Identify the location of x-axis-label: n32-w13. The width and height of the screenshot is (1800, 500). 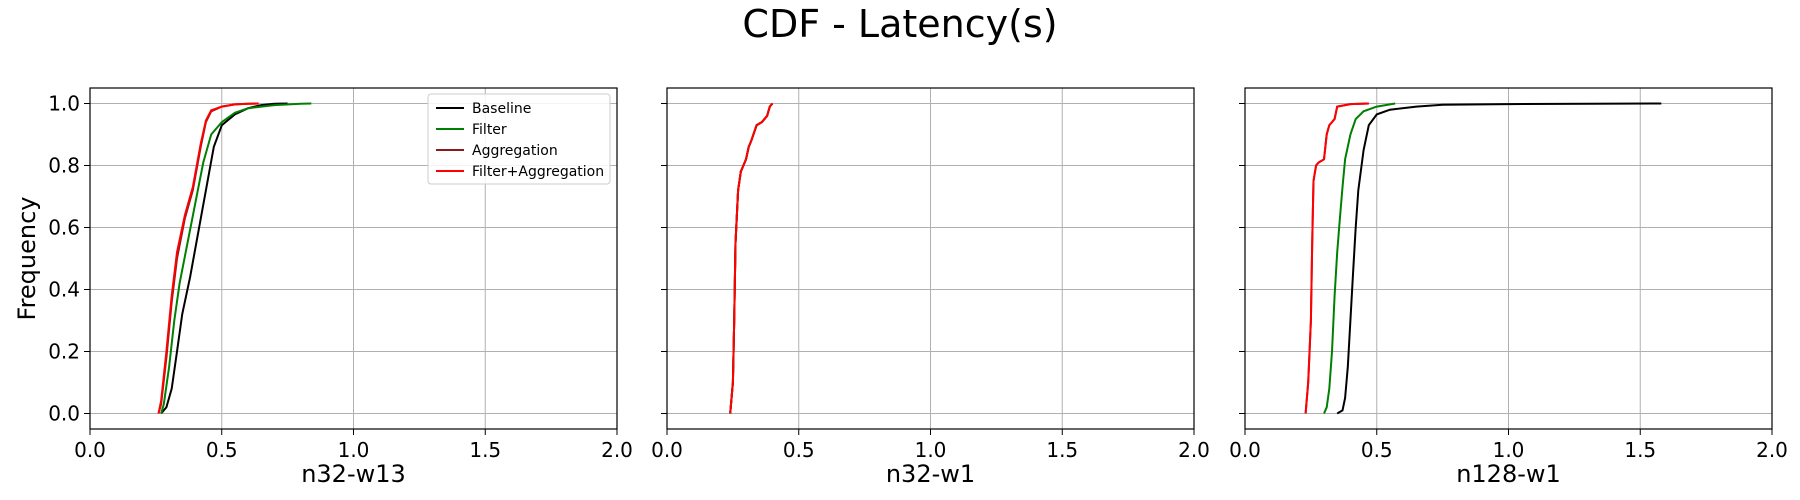
(353, 474).